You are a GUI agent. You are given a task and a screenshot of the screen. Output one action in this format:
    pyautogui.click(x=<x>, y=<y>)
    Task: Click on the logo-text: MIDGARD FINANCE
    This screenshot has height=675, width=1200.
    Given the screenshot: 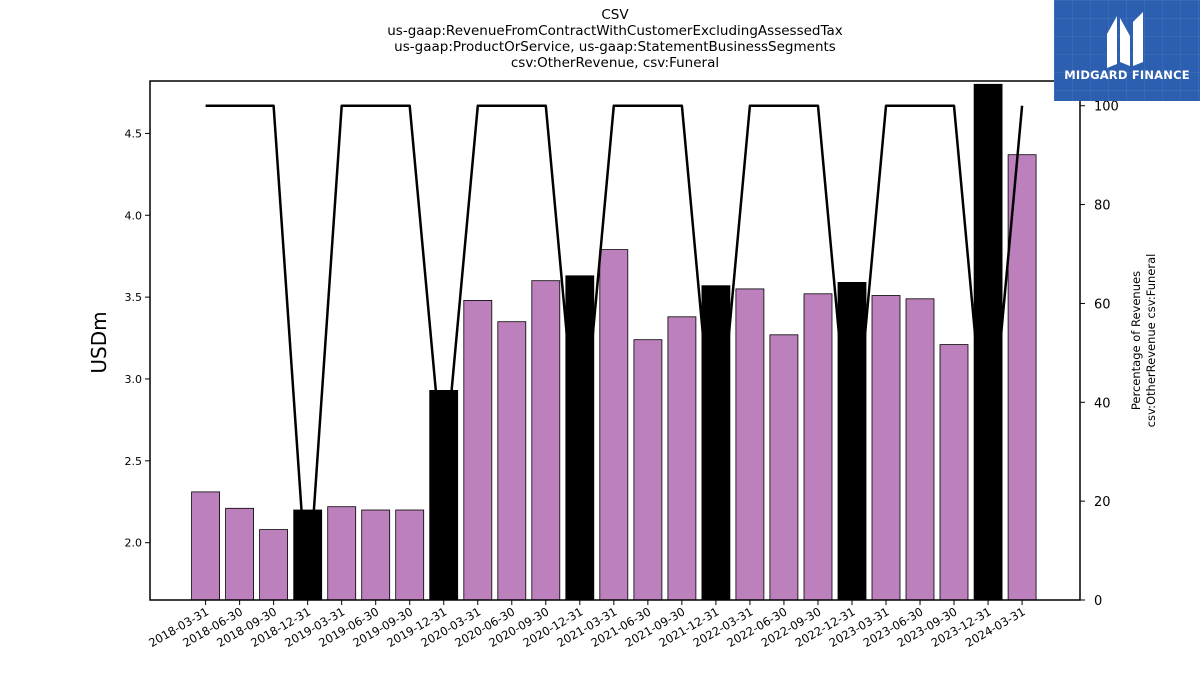 What is the action you would take?
    pyautogui.click(x=1127, y=75)
    